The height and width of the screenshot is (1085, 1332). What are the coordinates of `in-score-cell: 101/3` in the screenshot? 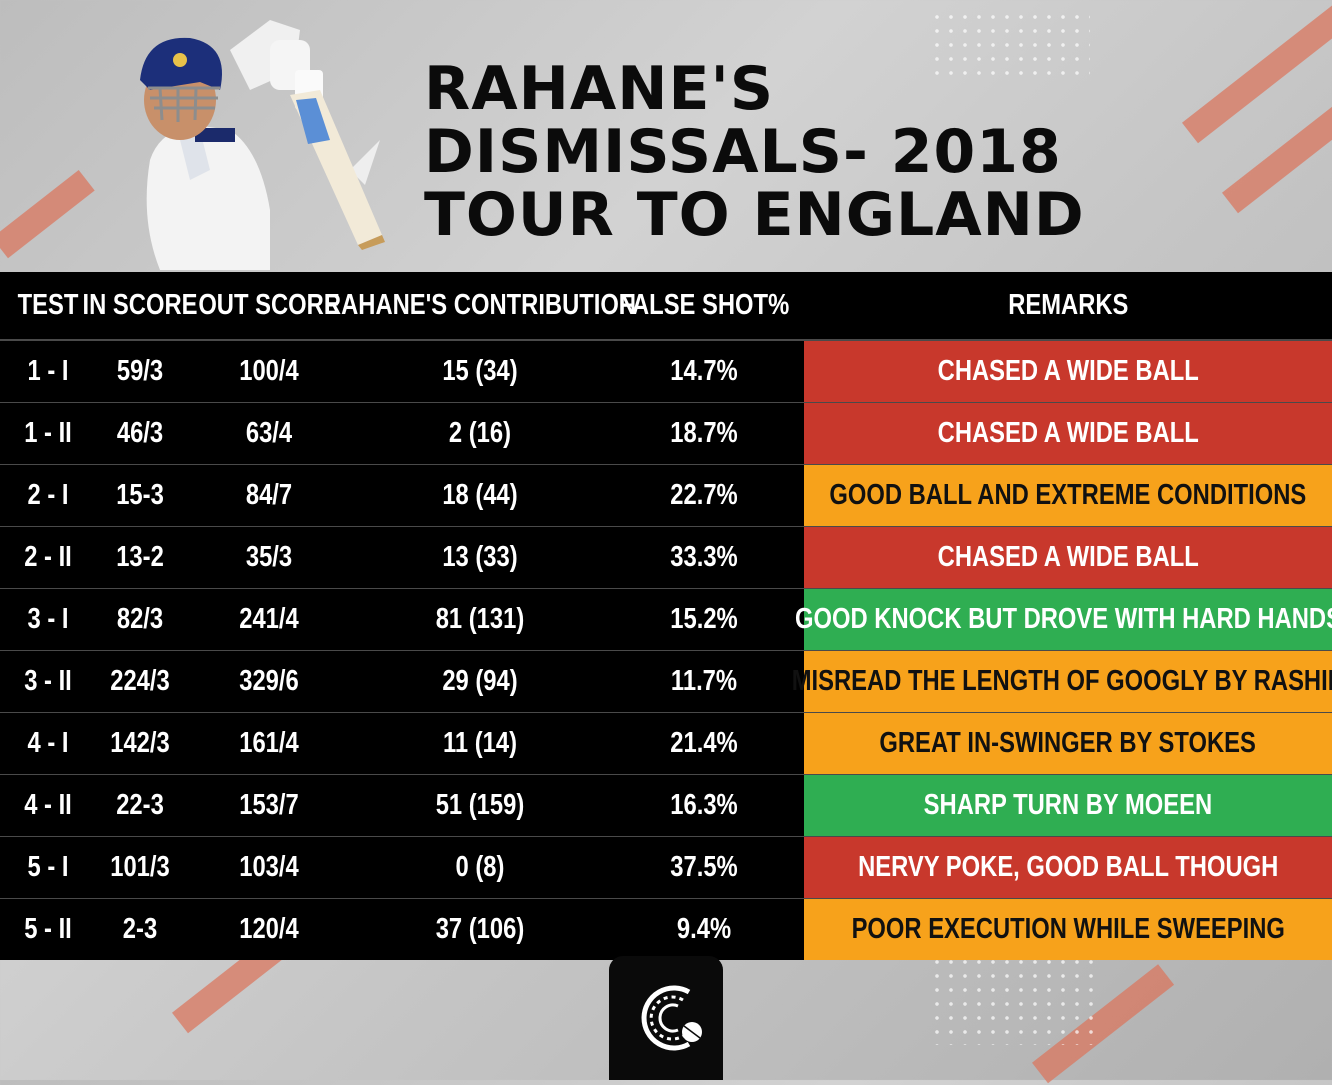 It's located at (140, 867).